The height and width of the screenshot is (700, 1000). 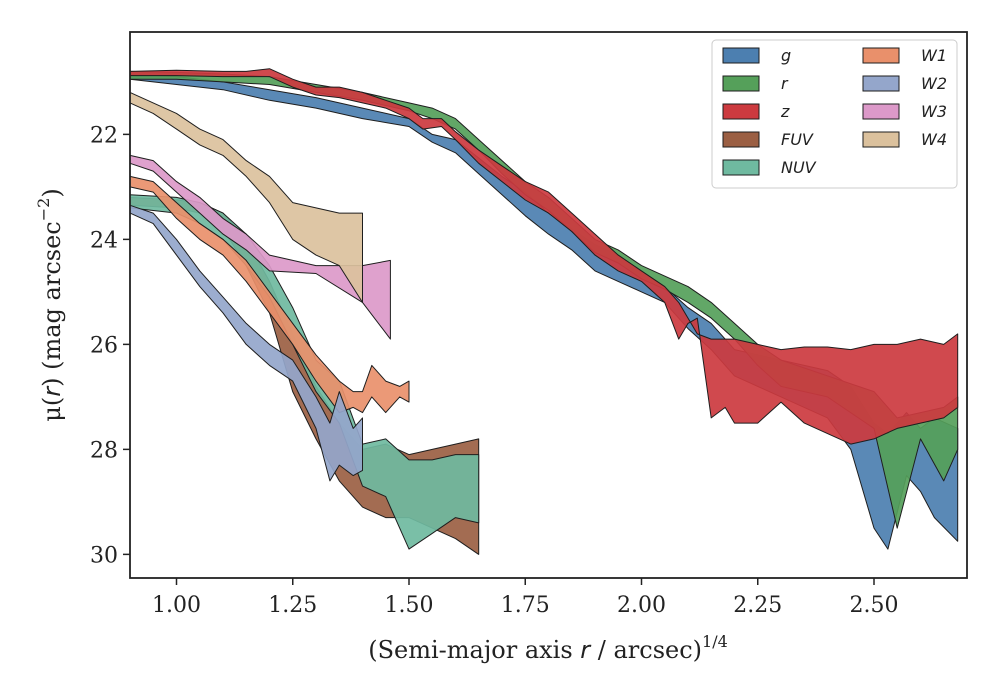 What do you see at coordinates (934, 111) in the screenshot?
I see `legend-label-w3: W3` at bounding box center [934, 111].